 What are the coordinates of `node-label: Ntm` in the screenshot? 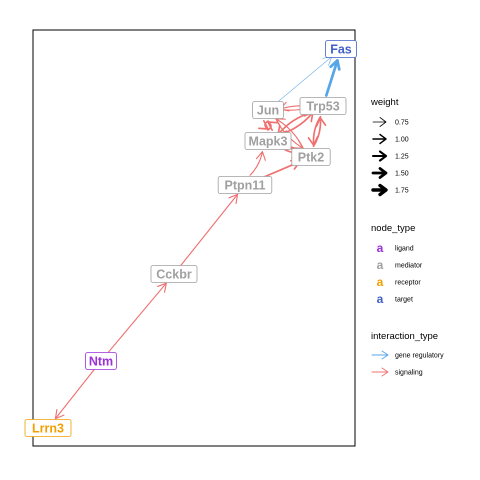 It's located at (101, 362).